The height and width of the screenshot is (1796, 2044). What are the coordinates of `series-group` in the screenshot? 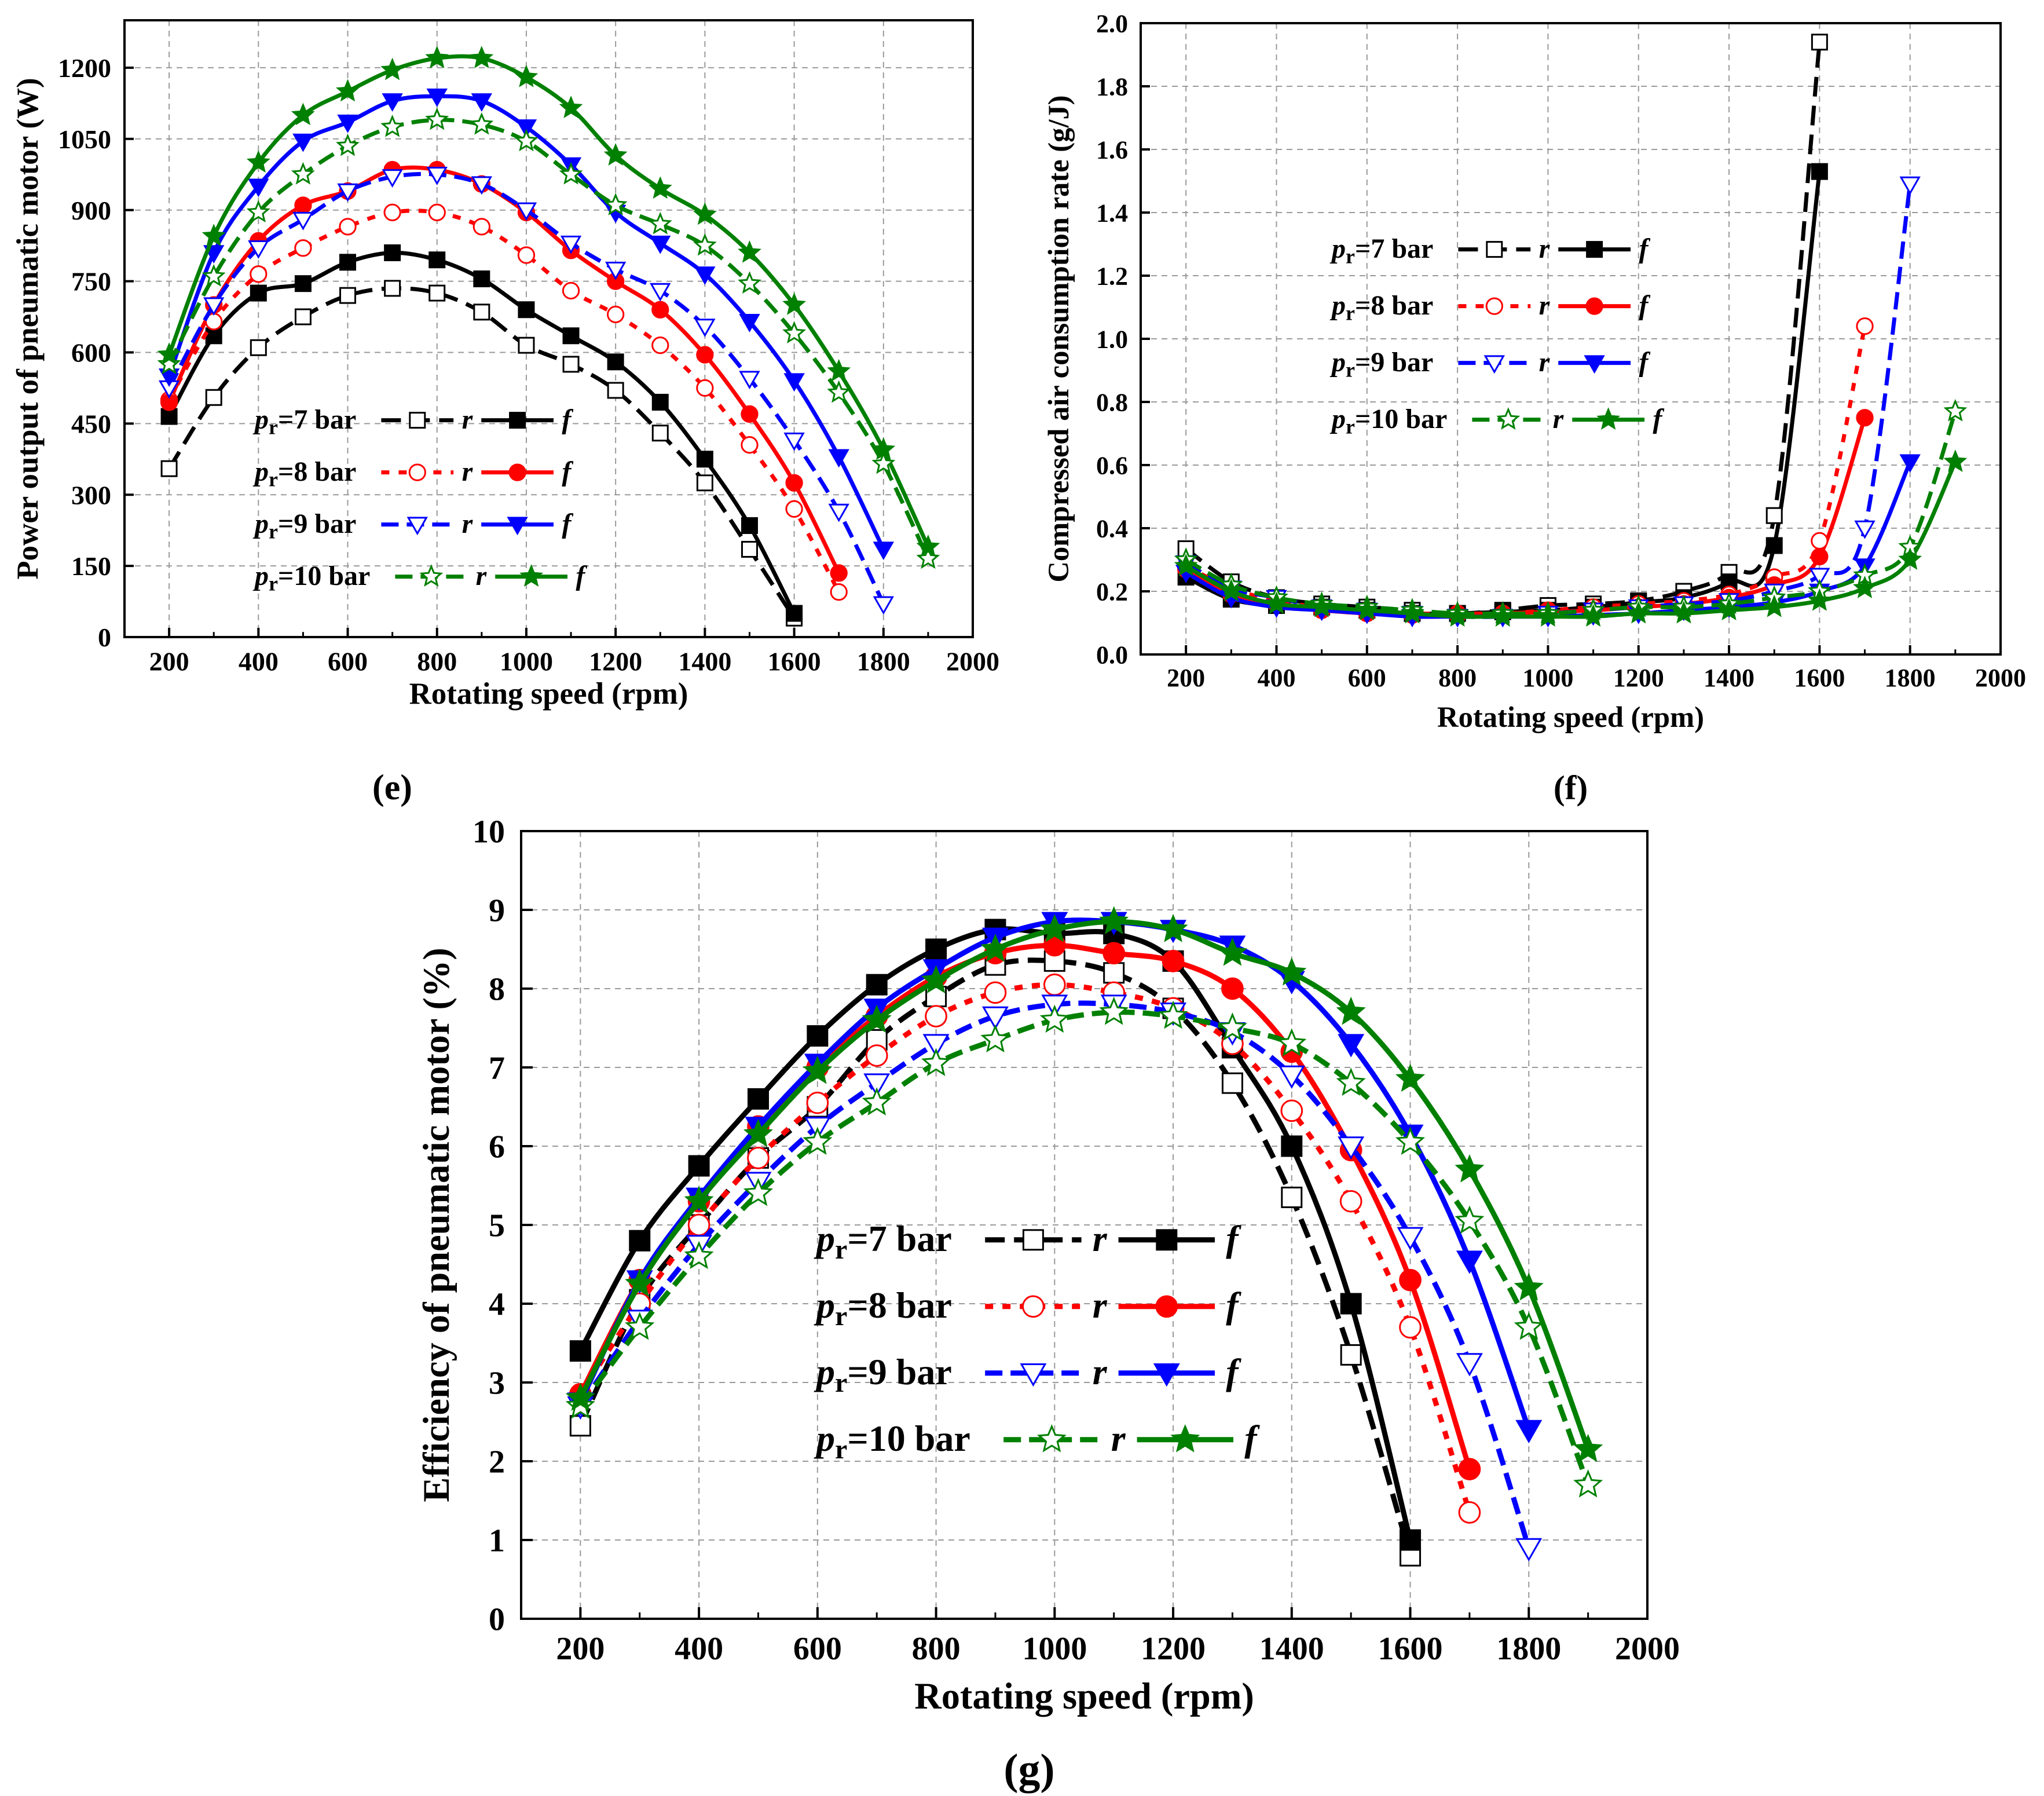 It's located at (548, 336).